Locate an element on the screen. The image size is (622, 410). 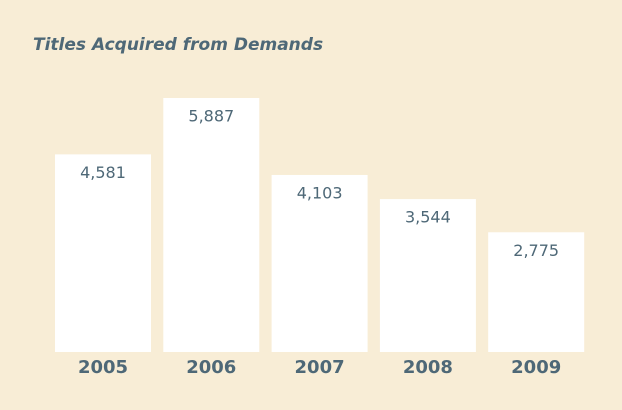
value-label: 4,103 is located at coordinates (320, 192).